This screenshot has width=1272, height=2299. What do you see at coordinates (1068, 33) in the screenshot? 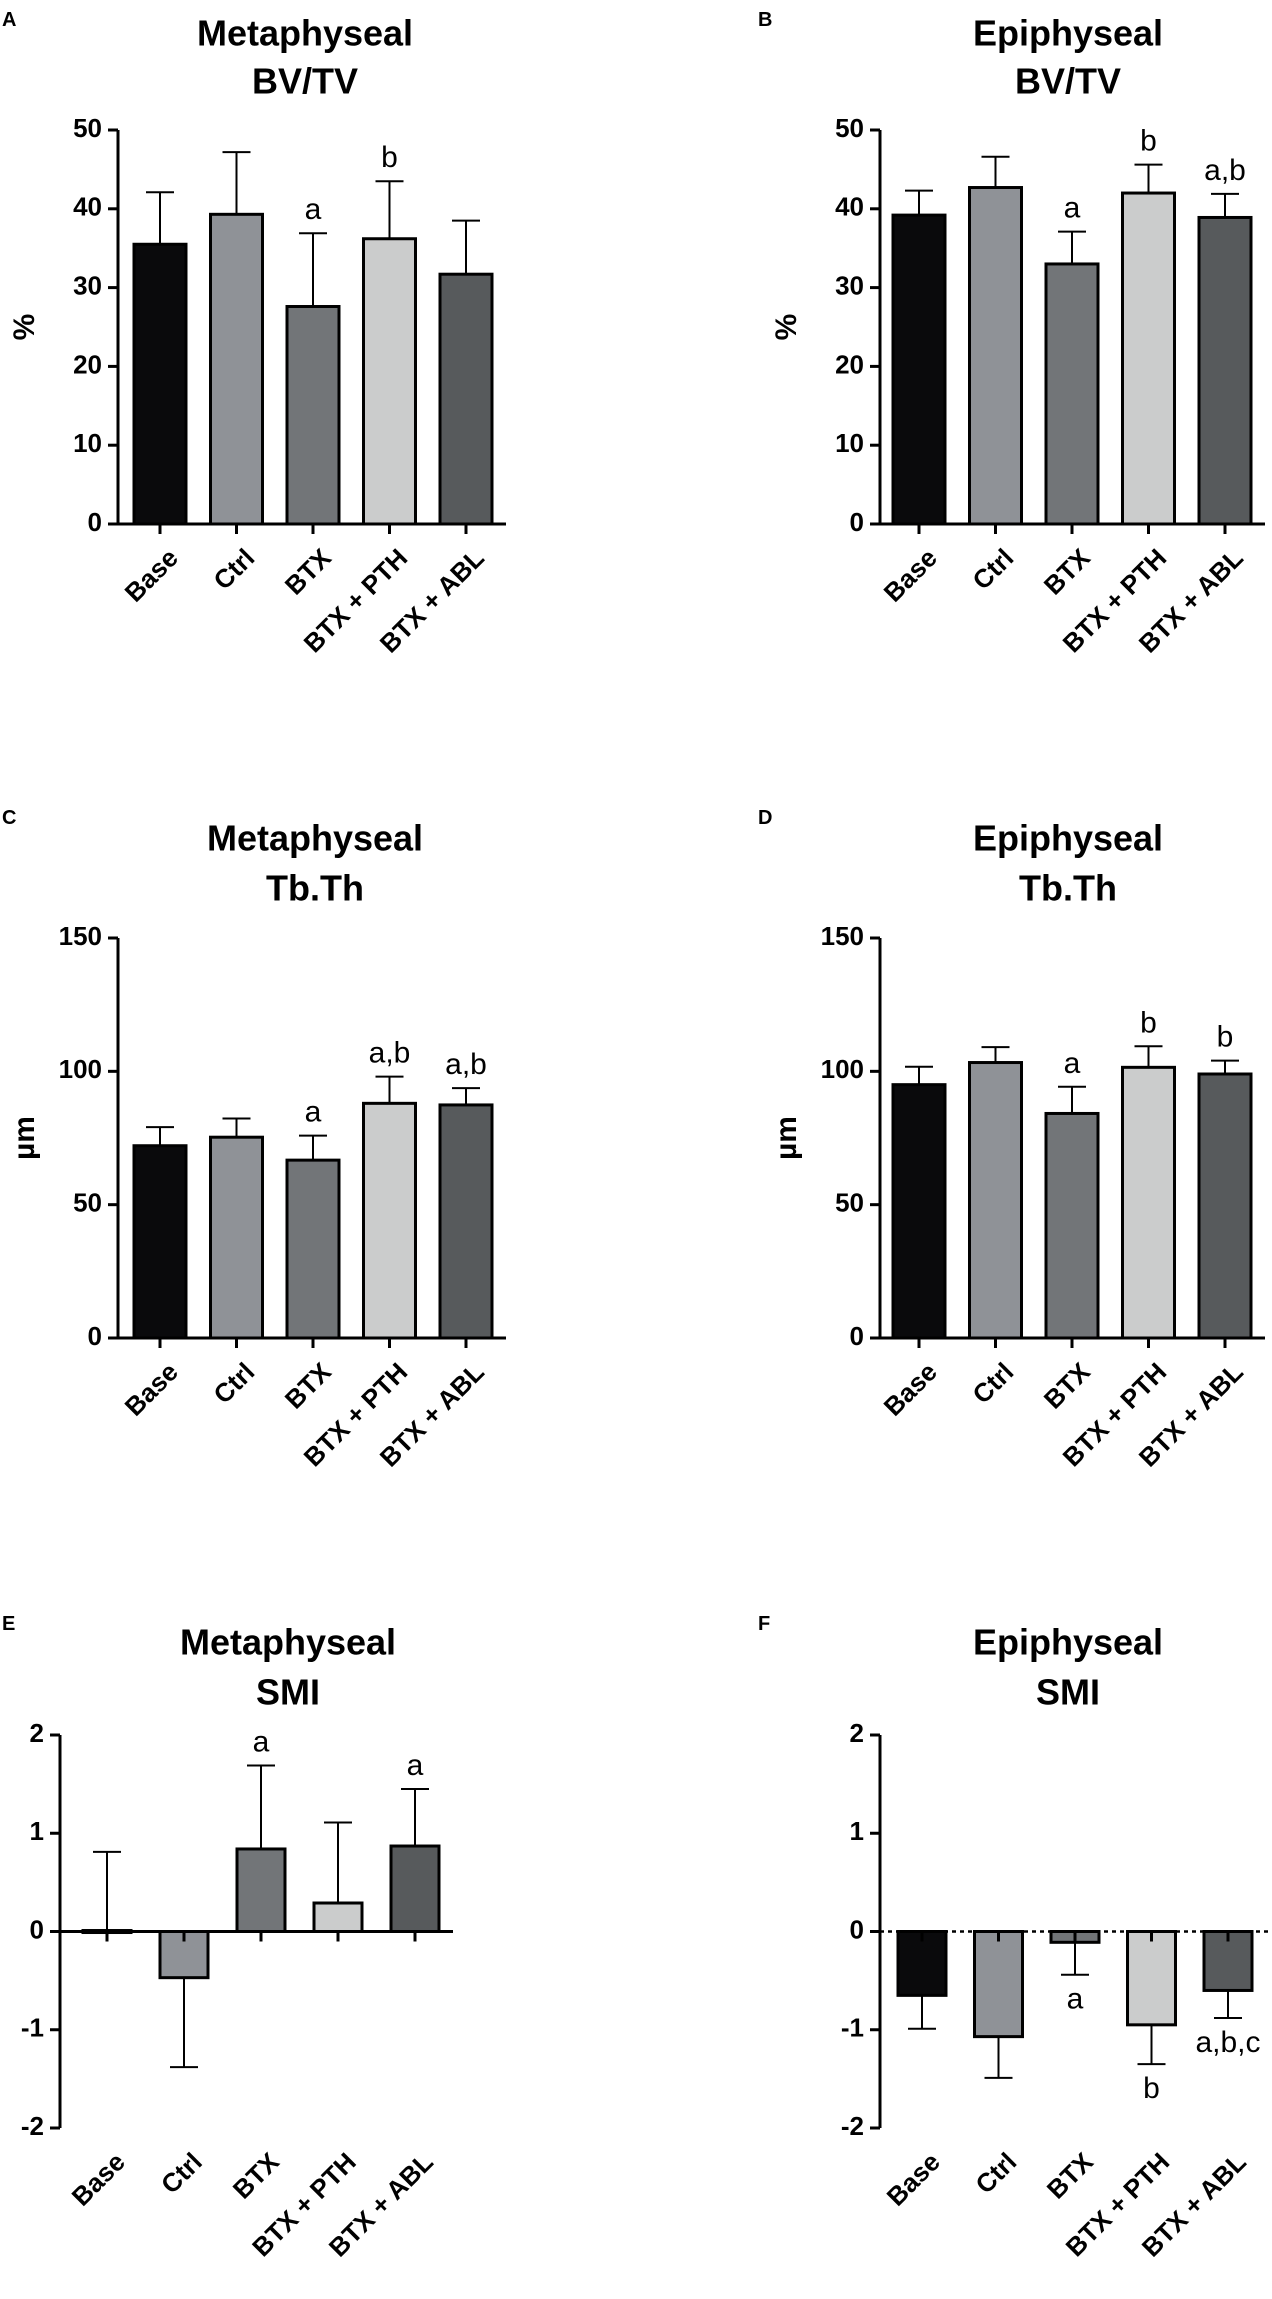
I see `chart-title-line-1: Epiphyseal` at bounding box center [1068, 33].